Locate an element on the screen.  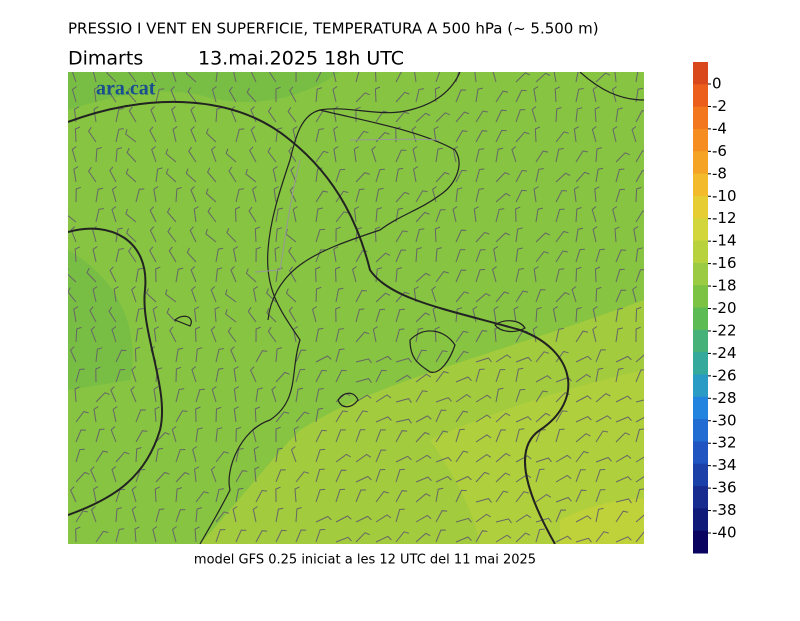
colorbar-label: 0 is located at coordinates (717, 84).